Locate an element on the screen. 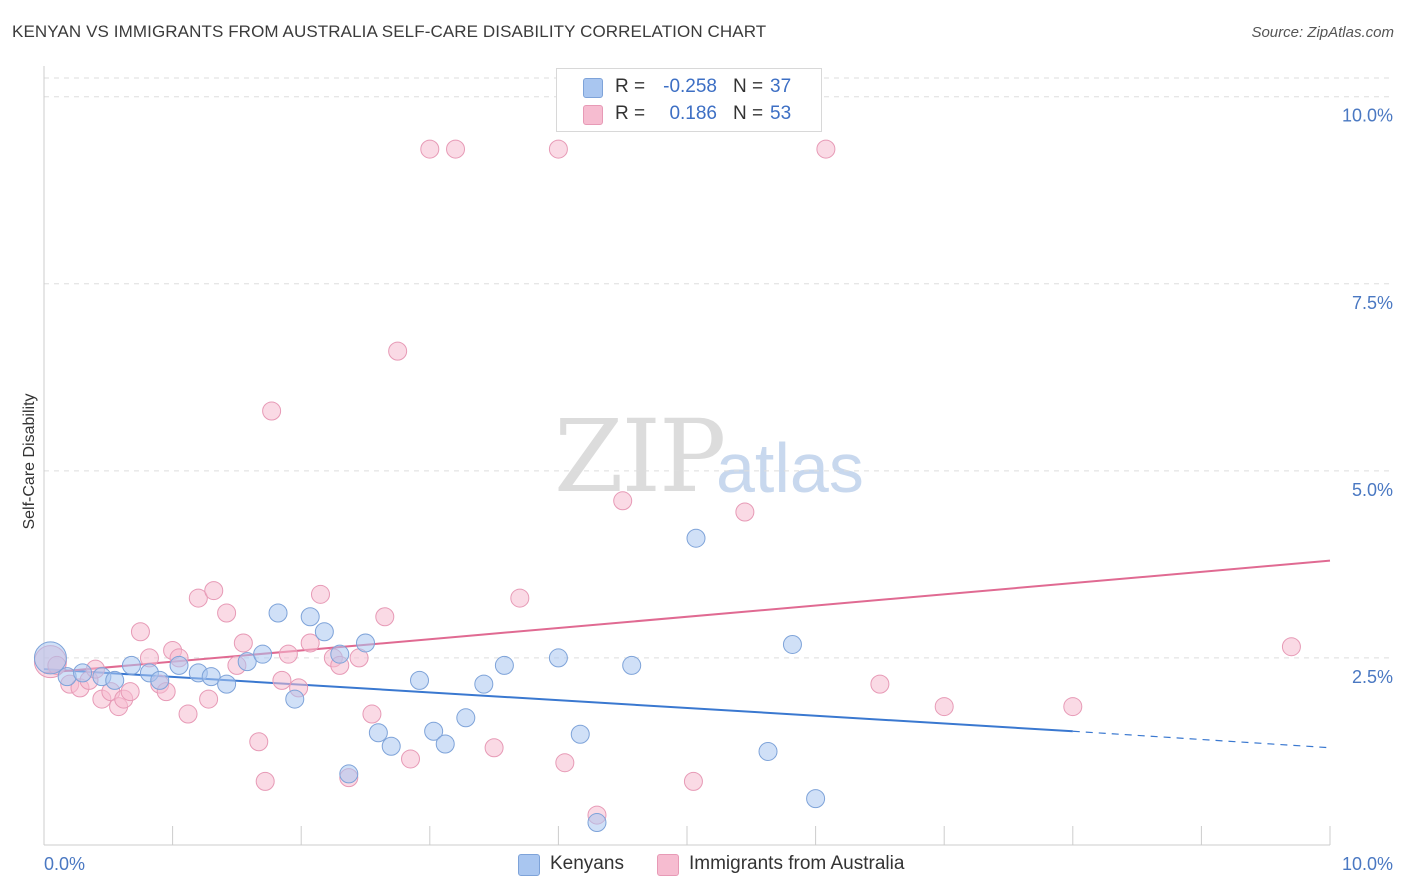 Image resolution: width=1406 pixels, height=892 pixels. y-tick-label: 5.0% is located at coordinates (1372, 490).